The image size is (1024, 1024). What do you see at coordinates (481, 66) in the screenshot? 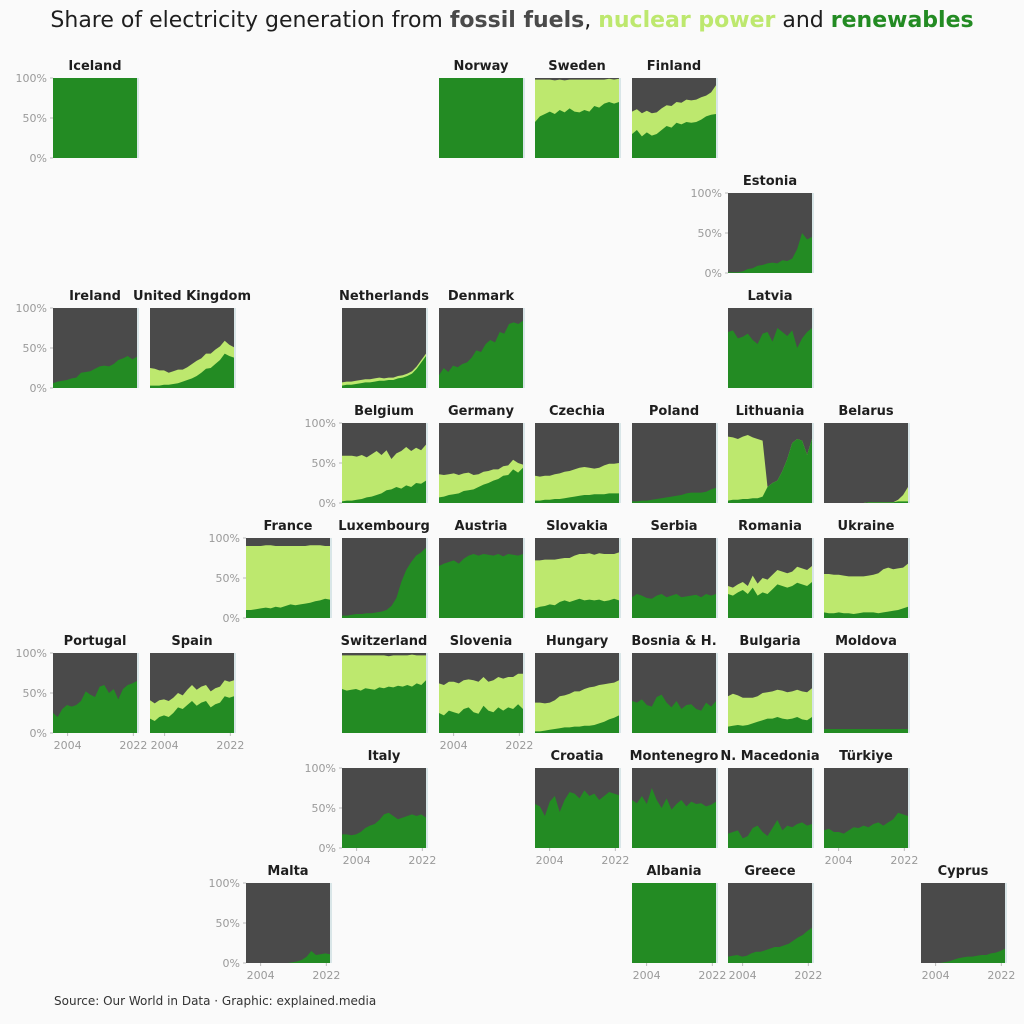
I see `country-title: Norway` at bounding box center [481, 66].